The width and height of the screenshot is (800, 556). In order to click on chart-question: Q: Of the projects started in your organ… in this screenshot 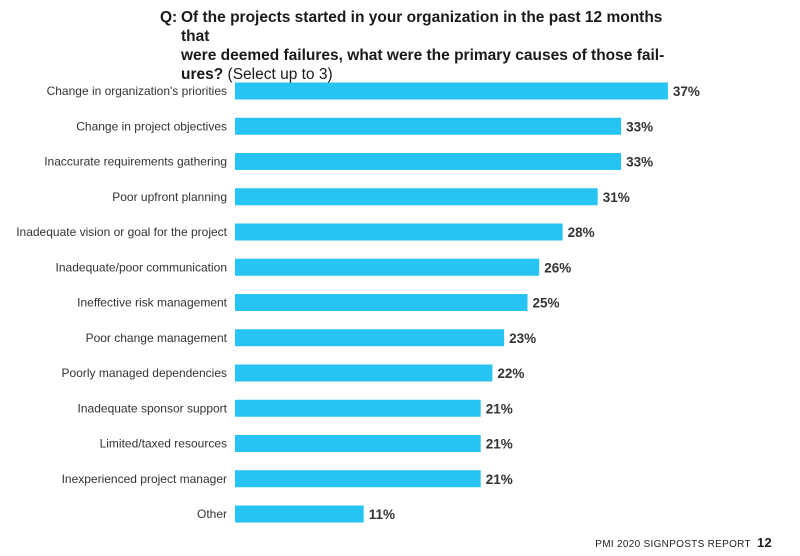, I will do `click(425, 46)`.